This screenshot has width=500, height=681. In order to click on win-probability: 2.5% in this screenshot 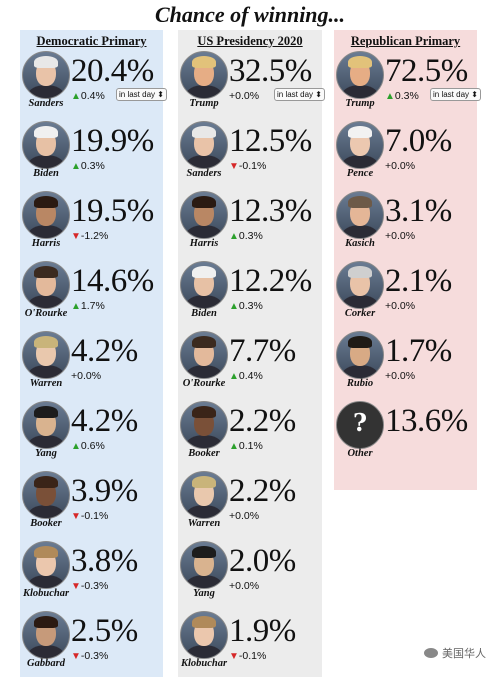, I will do `click(104, 631)`.